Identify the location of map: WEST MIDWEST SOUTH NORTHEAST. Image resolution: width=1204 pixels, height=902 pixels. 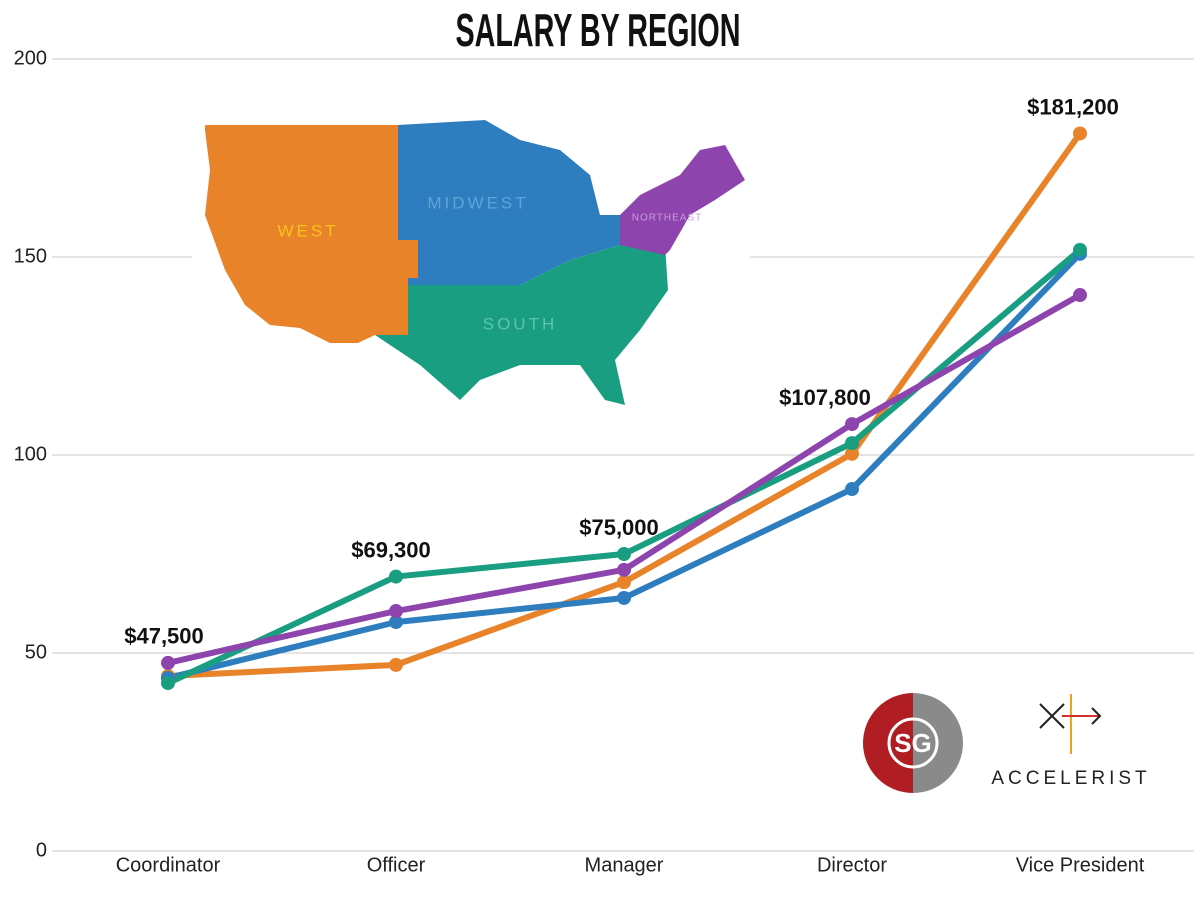
(475, 262).